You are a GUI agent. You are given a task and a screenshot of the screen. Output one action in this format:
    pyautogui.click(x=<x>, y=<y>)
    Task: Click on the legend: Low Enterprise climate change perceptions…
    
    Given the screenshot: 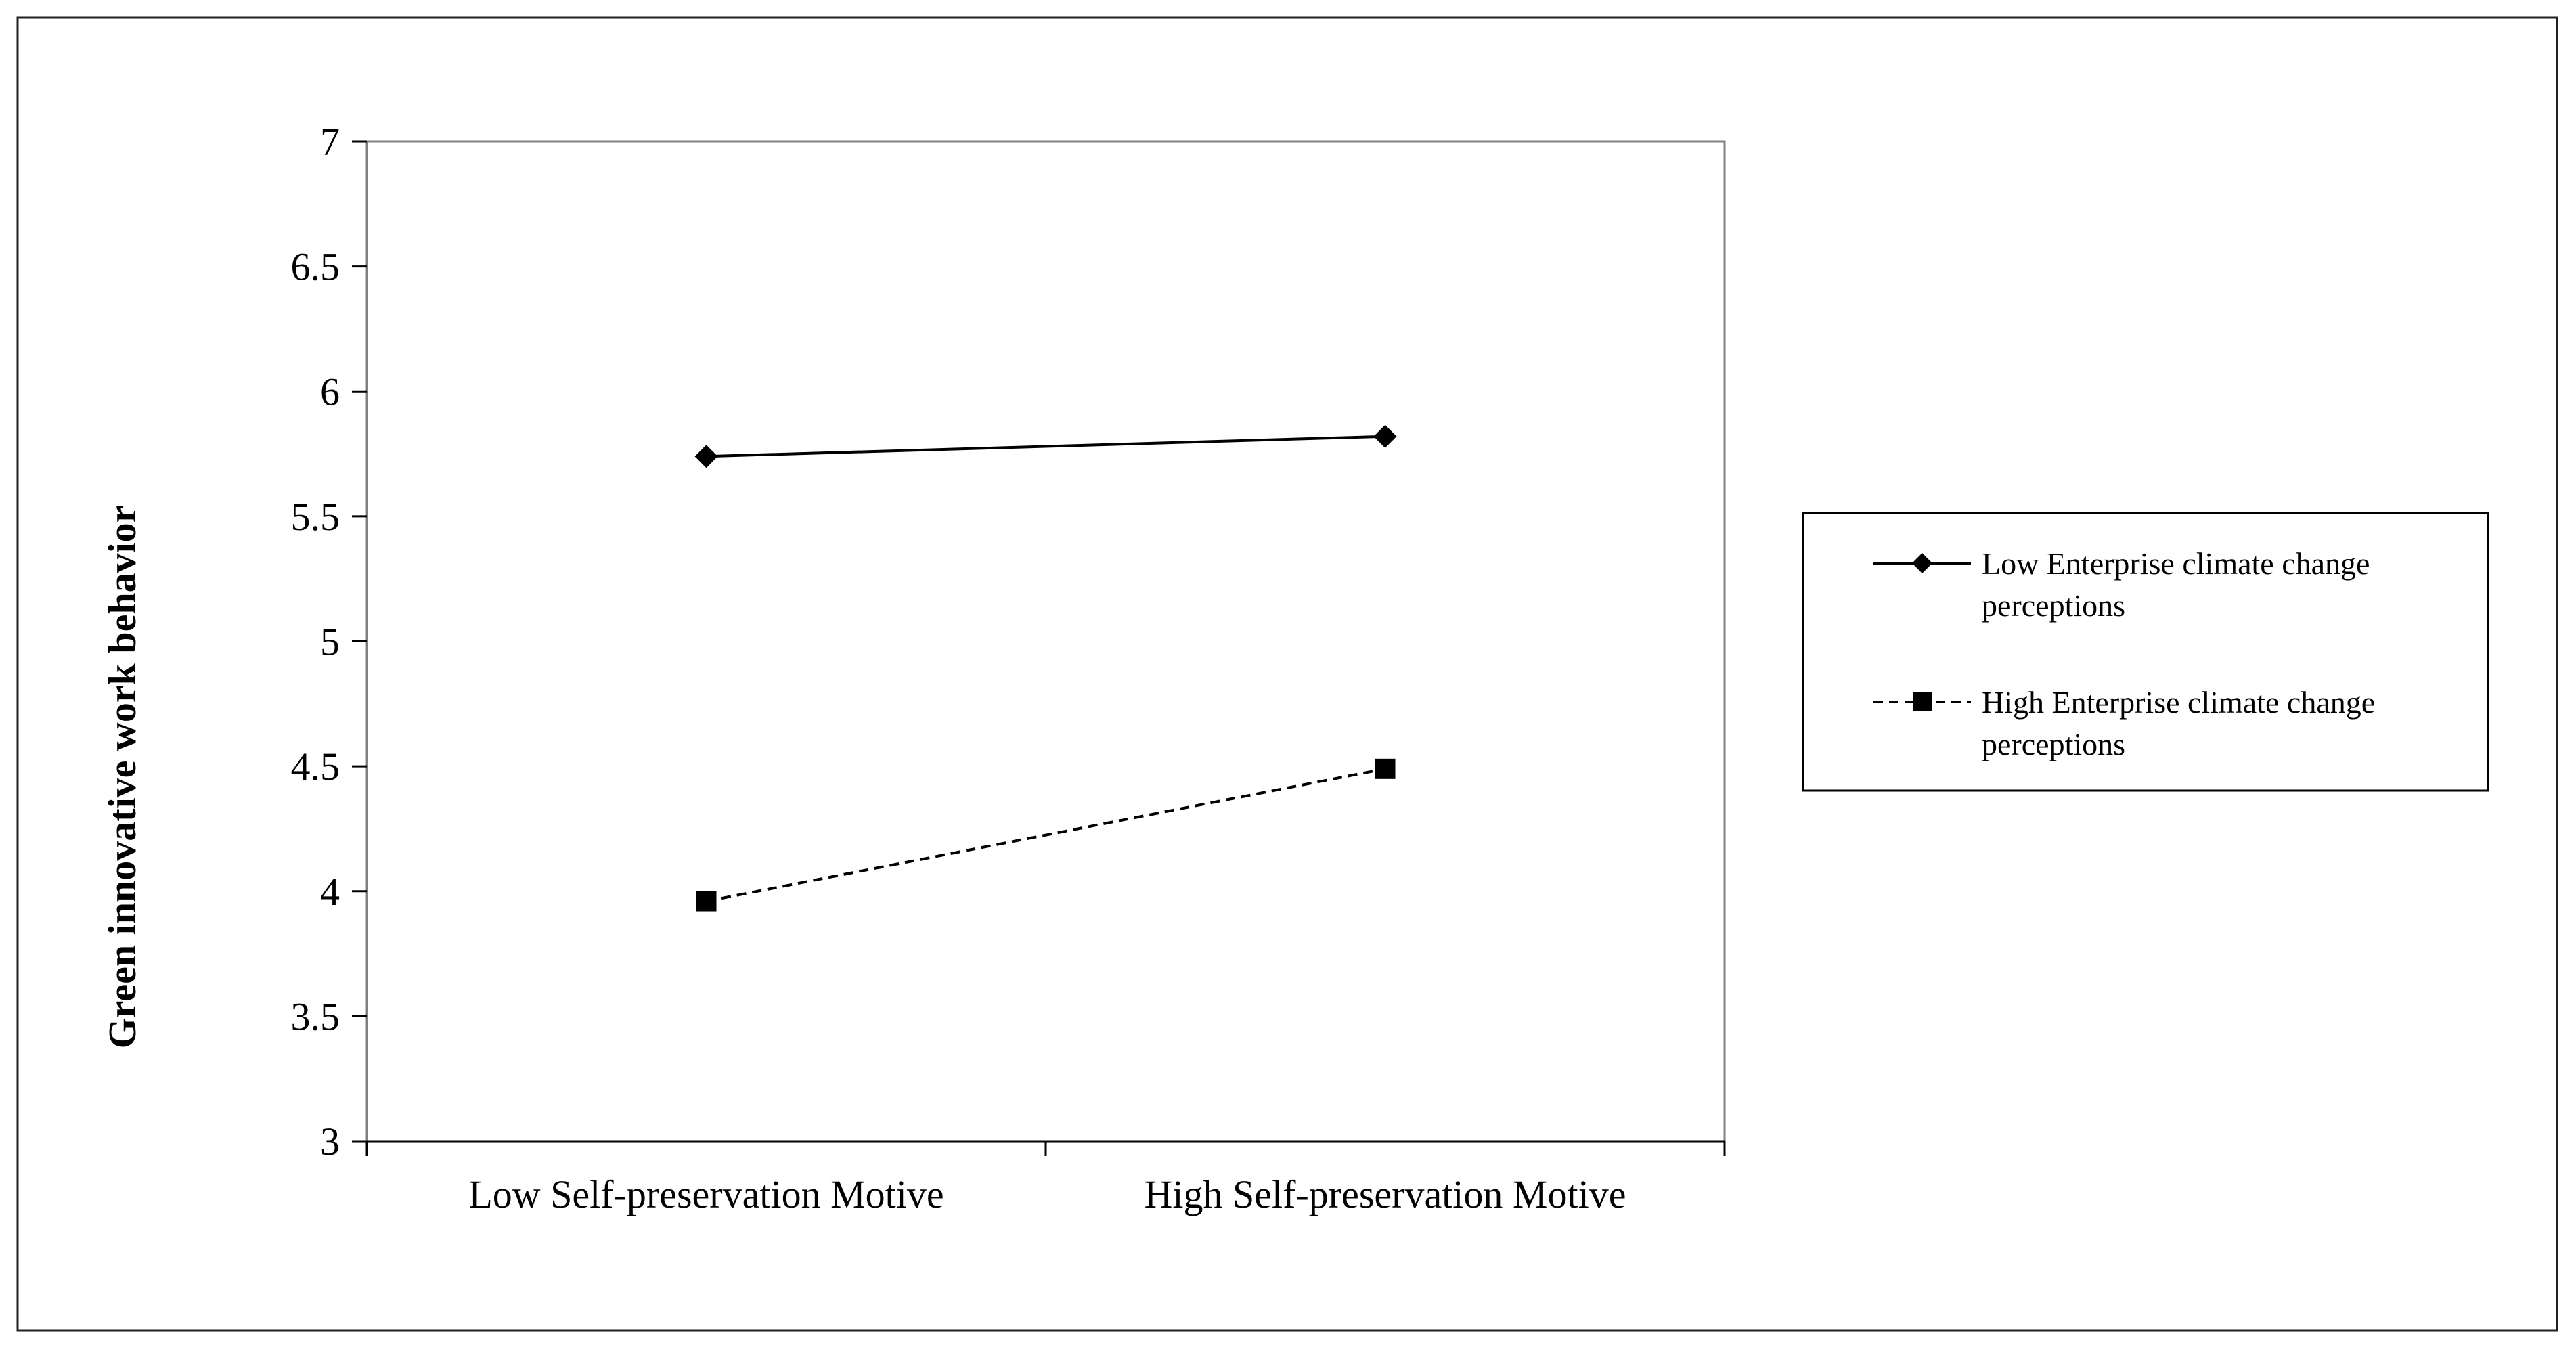 What is the action you would take?
    pyautogui.click(x=2145, y=652)
    